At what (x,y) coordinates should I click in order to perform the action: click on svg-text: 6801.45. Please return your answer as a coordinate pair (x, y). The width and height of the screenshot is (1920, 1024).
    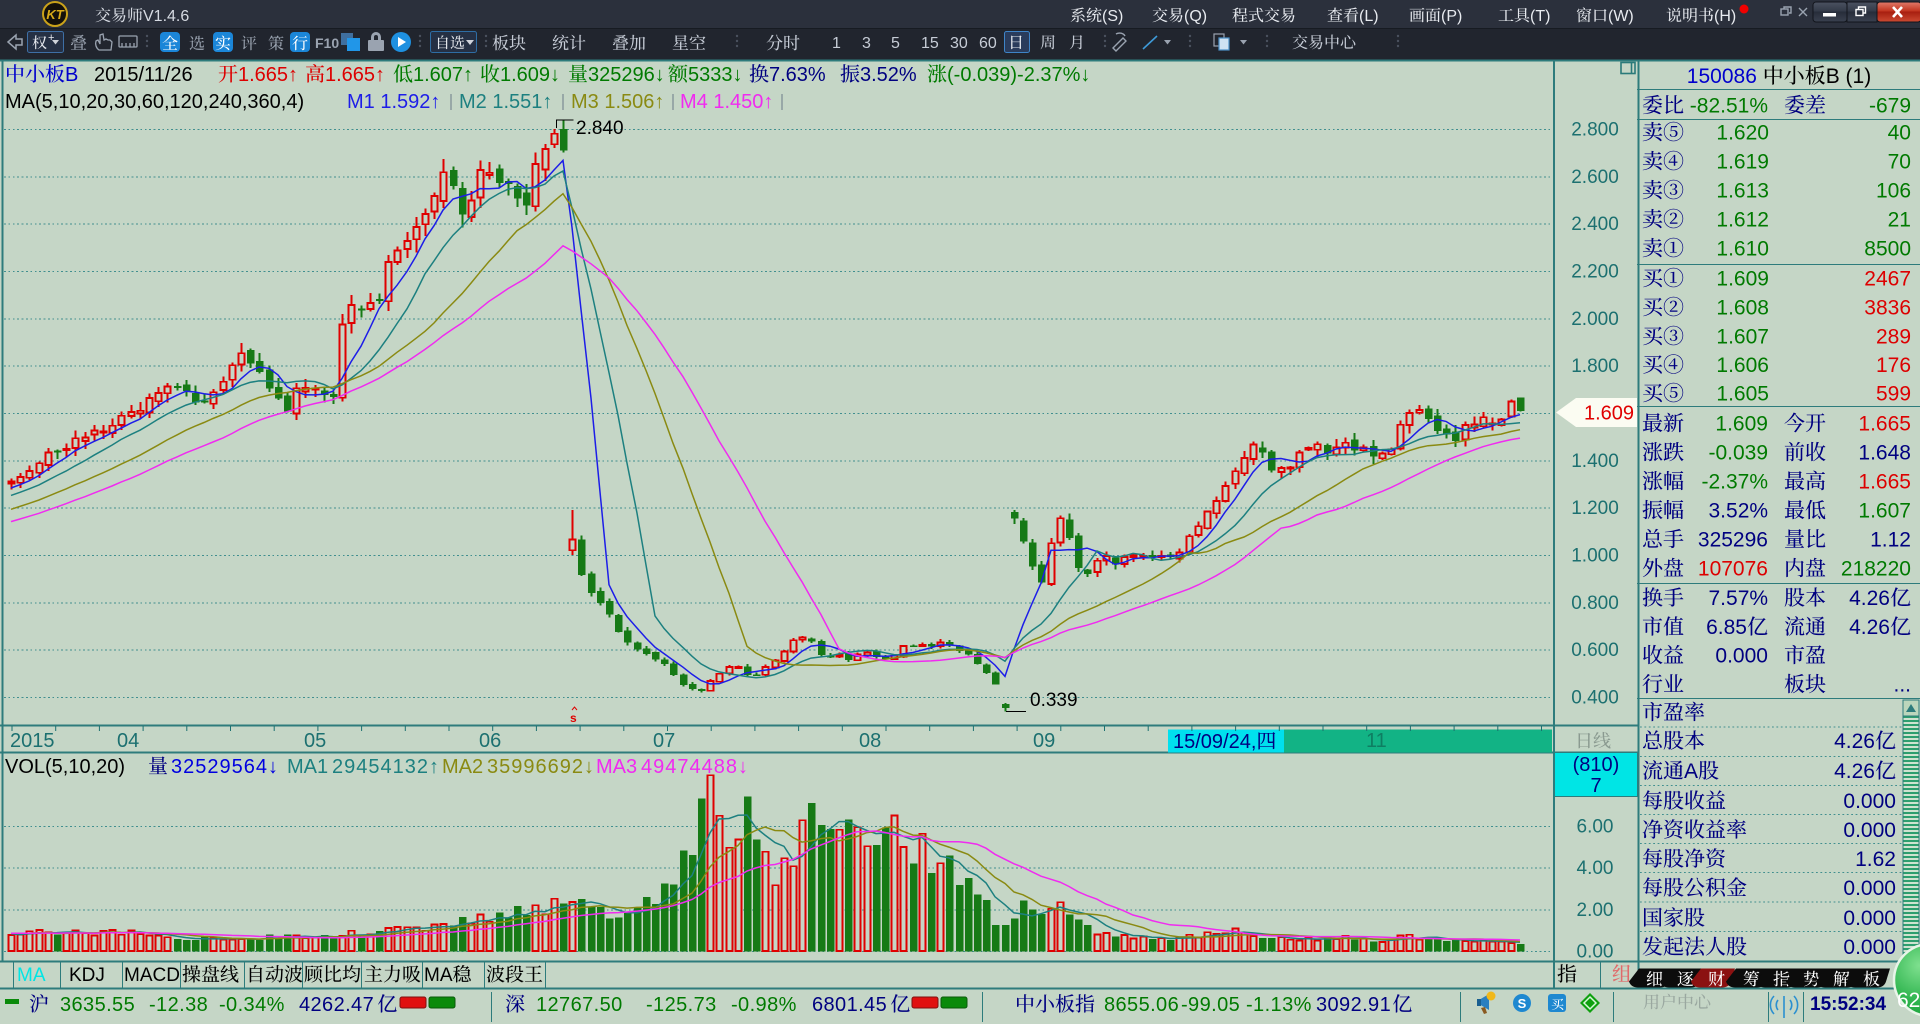
    Looking at the image, I should click on (849, 1005).